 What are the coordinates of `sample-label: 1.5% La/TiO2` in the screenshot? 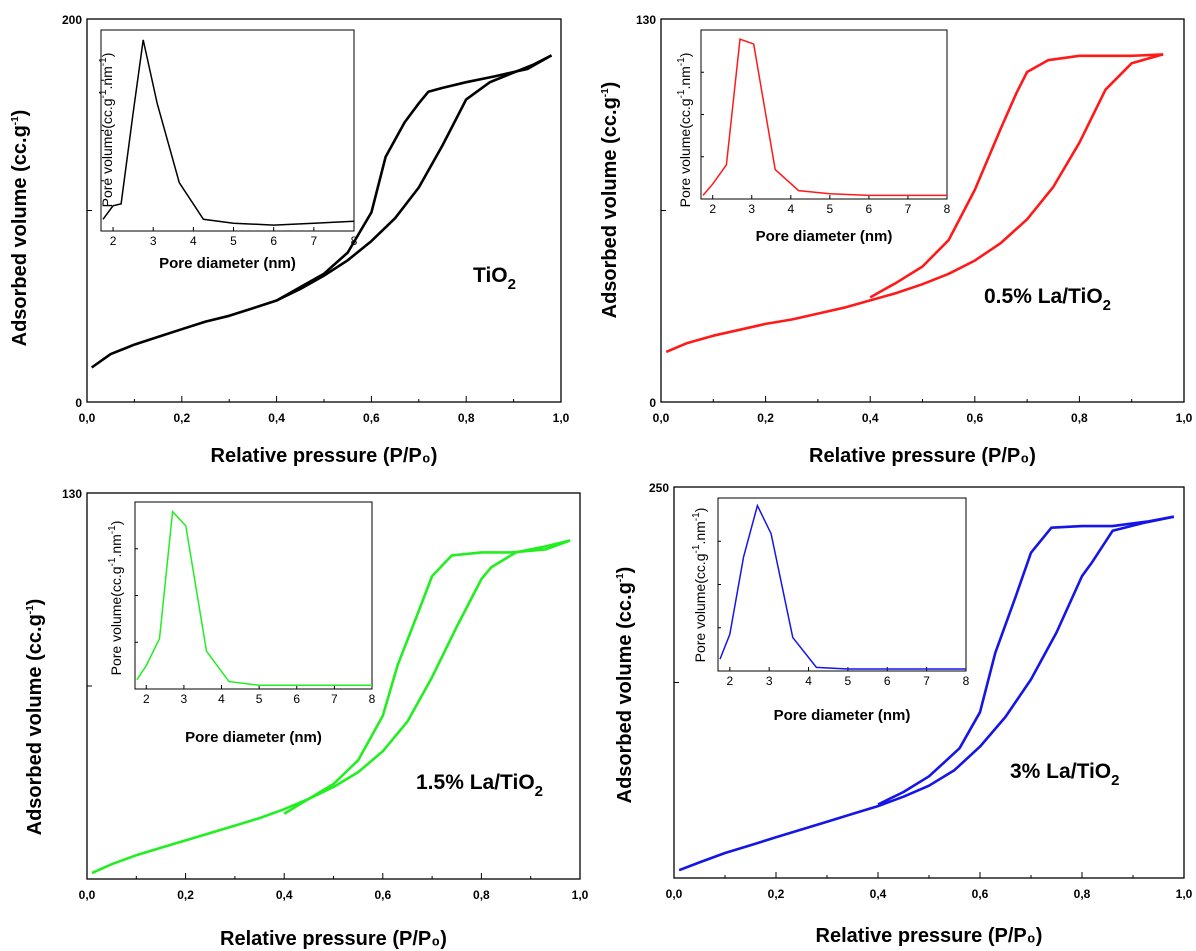 It's located at (479, 785).